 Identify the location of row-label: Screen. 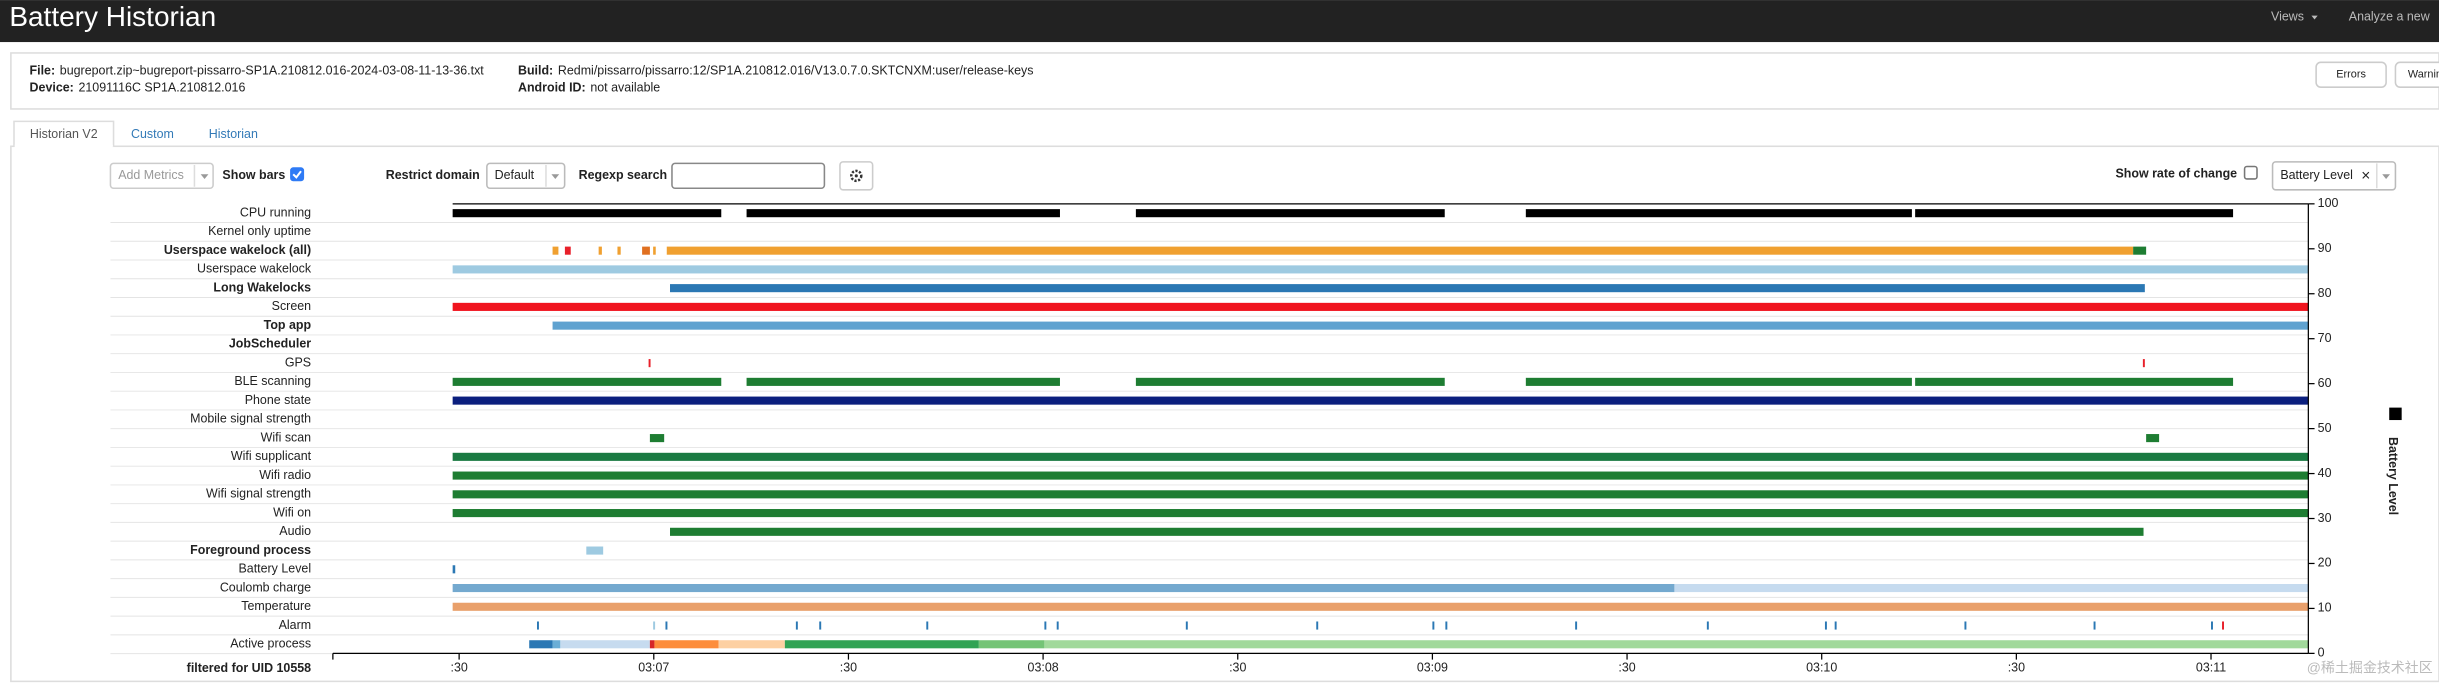
(291, 306).